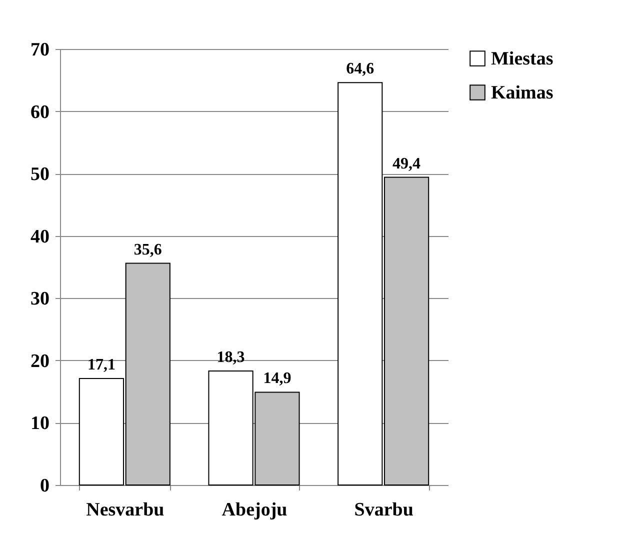  I want to click on y-tick-label: 70, so click(40, 50).